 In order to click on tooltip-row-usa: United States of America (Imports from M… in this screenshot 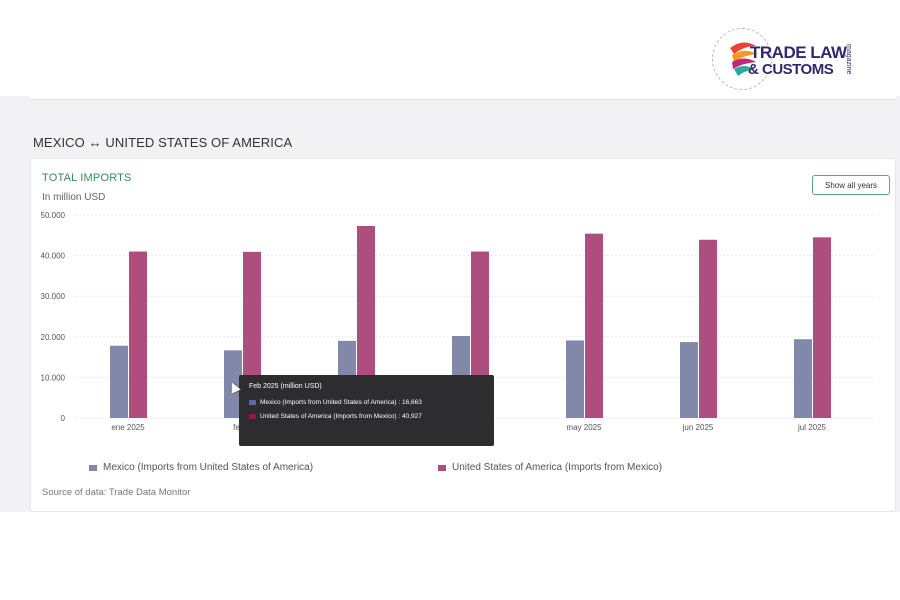, I will do `click(366, 416)`.